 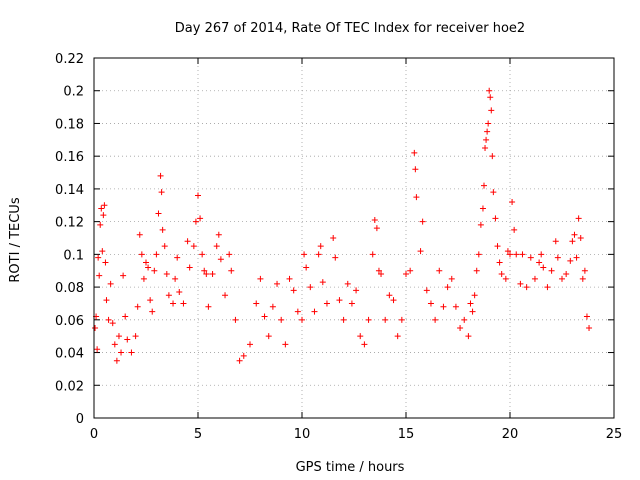 I want to click on y-tick-label: 0.12, so click(x=69, y=223).